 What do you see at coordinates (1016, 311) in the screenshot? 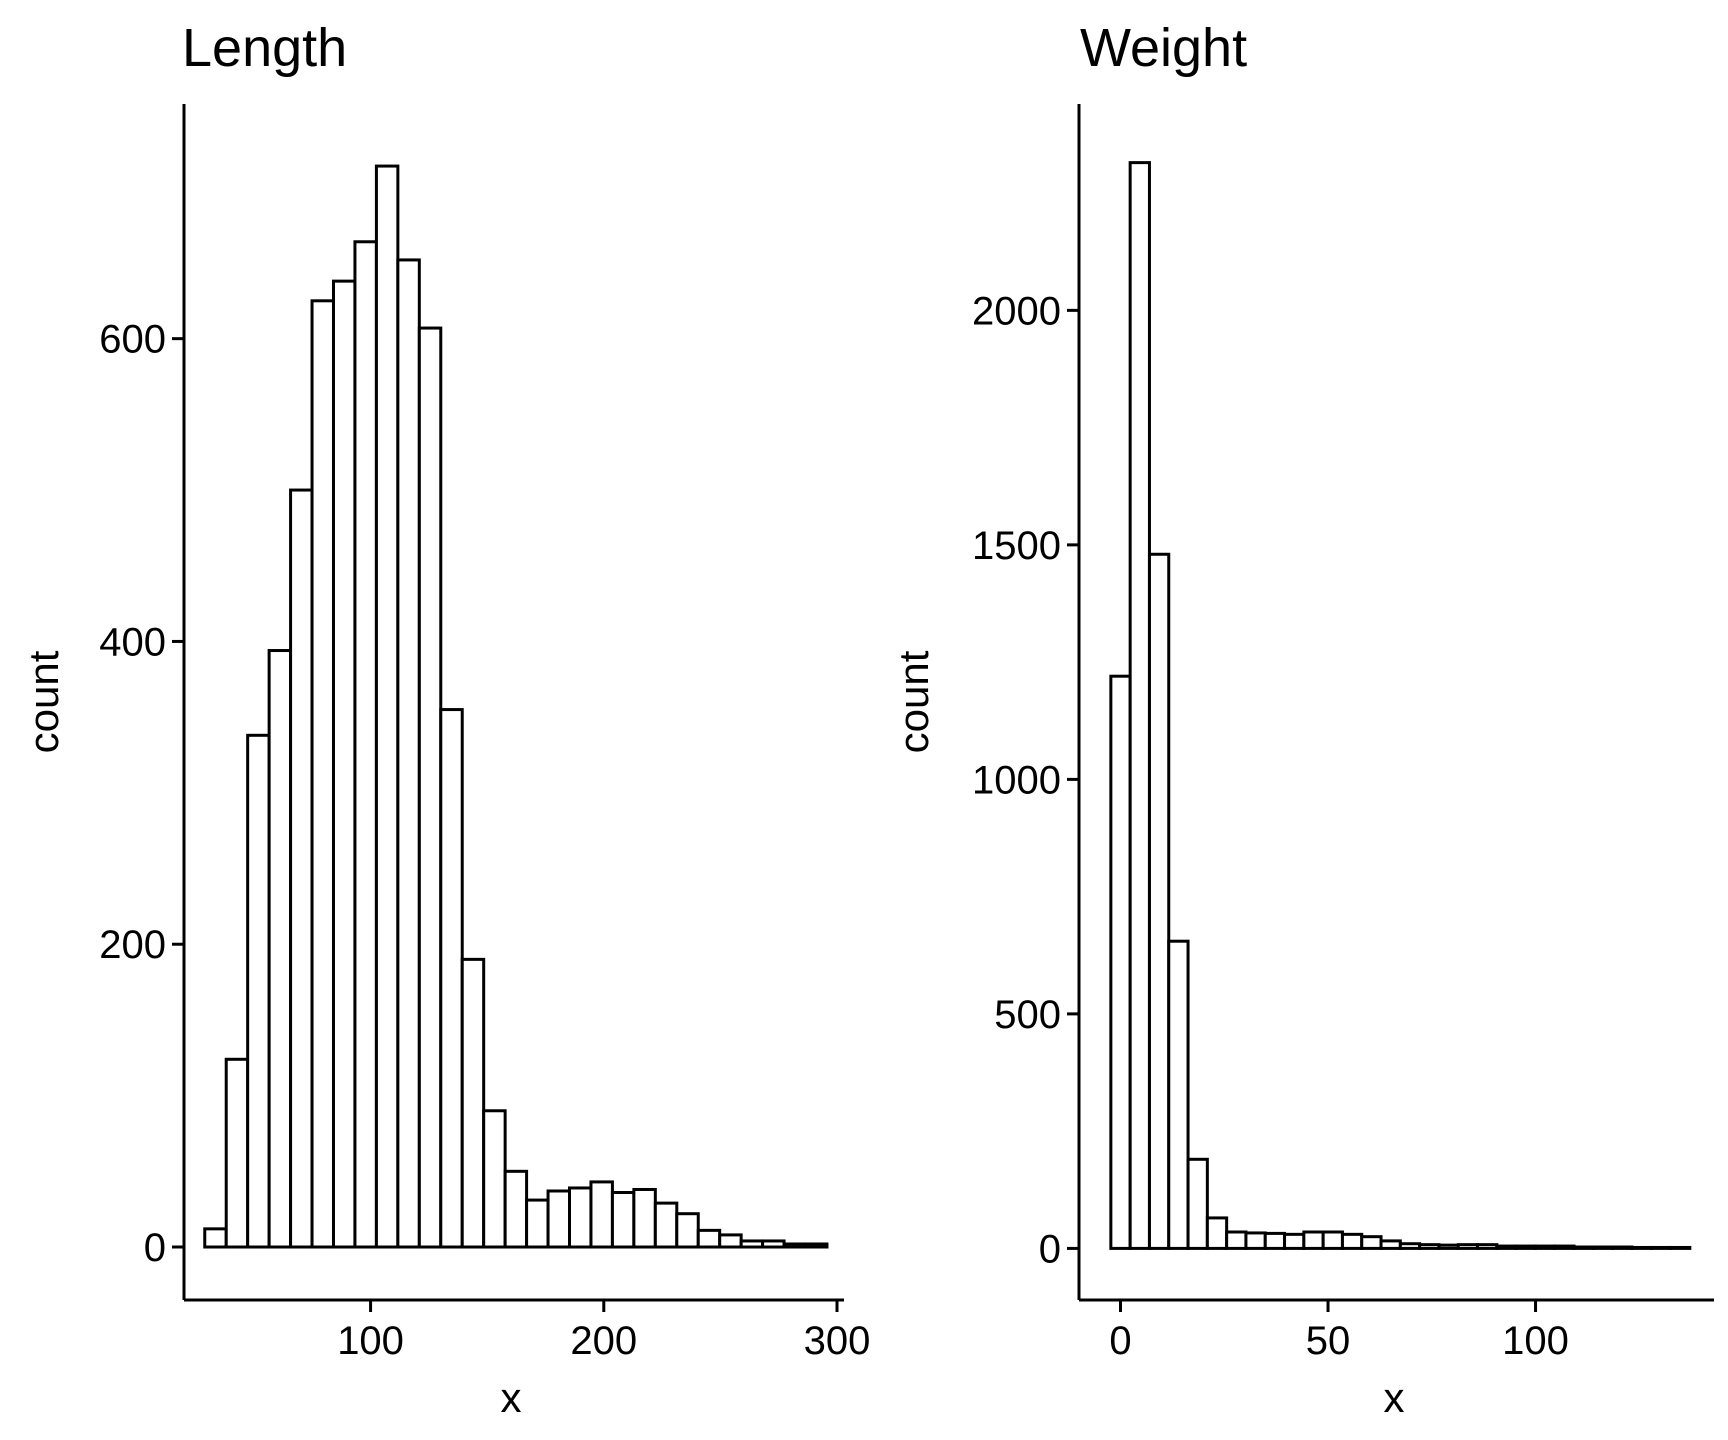
I see `weight-y-tick-label: 2000` at bounding box center [1016, 311].